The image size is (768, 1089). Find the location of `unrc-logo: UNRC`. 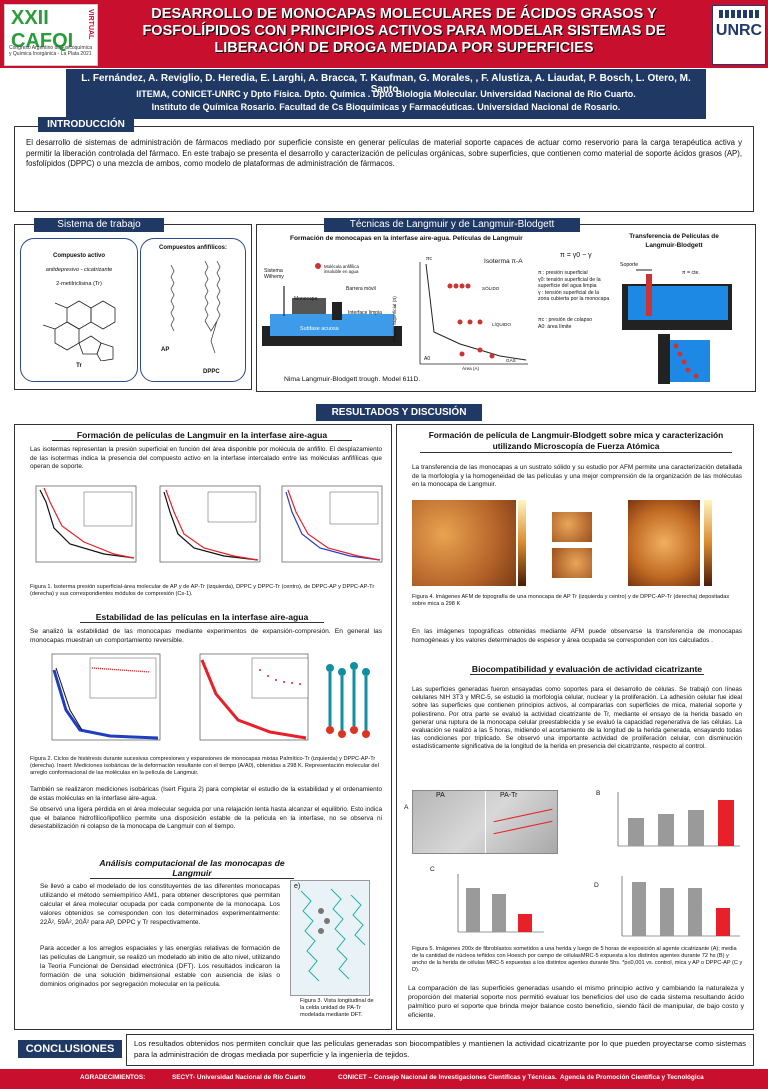

unrc-logo: UNRC is located at coordinates (739, 35).